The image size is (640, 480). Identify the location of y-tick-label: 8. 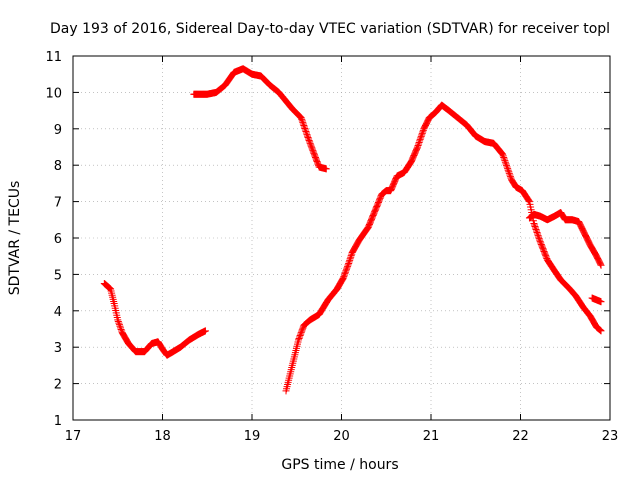
(58, 166).